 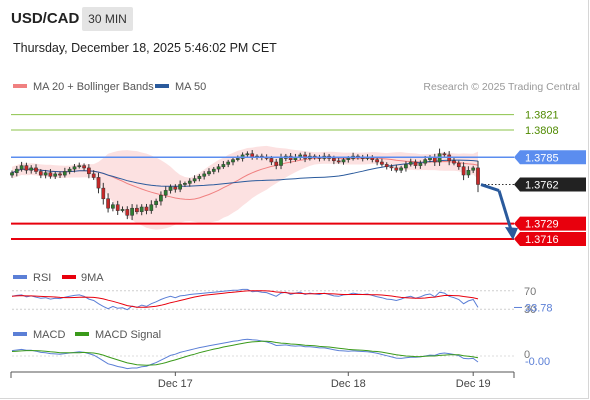 I want to click on macd-plot: 0-0.00, so click(x=280, y=354).